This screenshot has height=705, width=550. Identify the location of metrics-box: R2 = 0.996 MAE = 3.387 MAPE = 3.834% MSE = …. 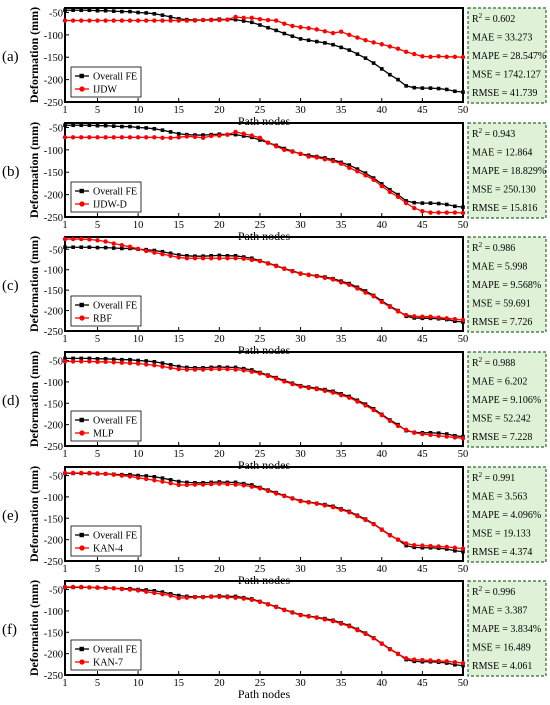
(507, 628).